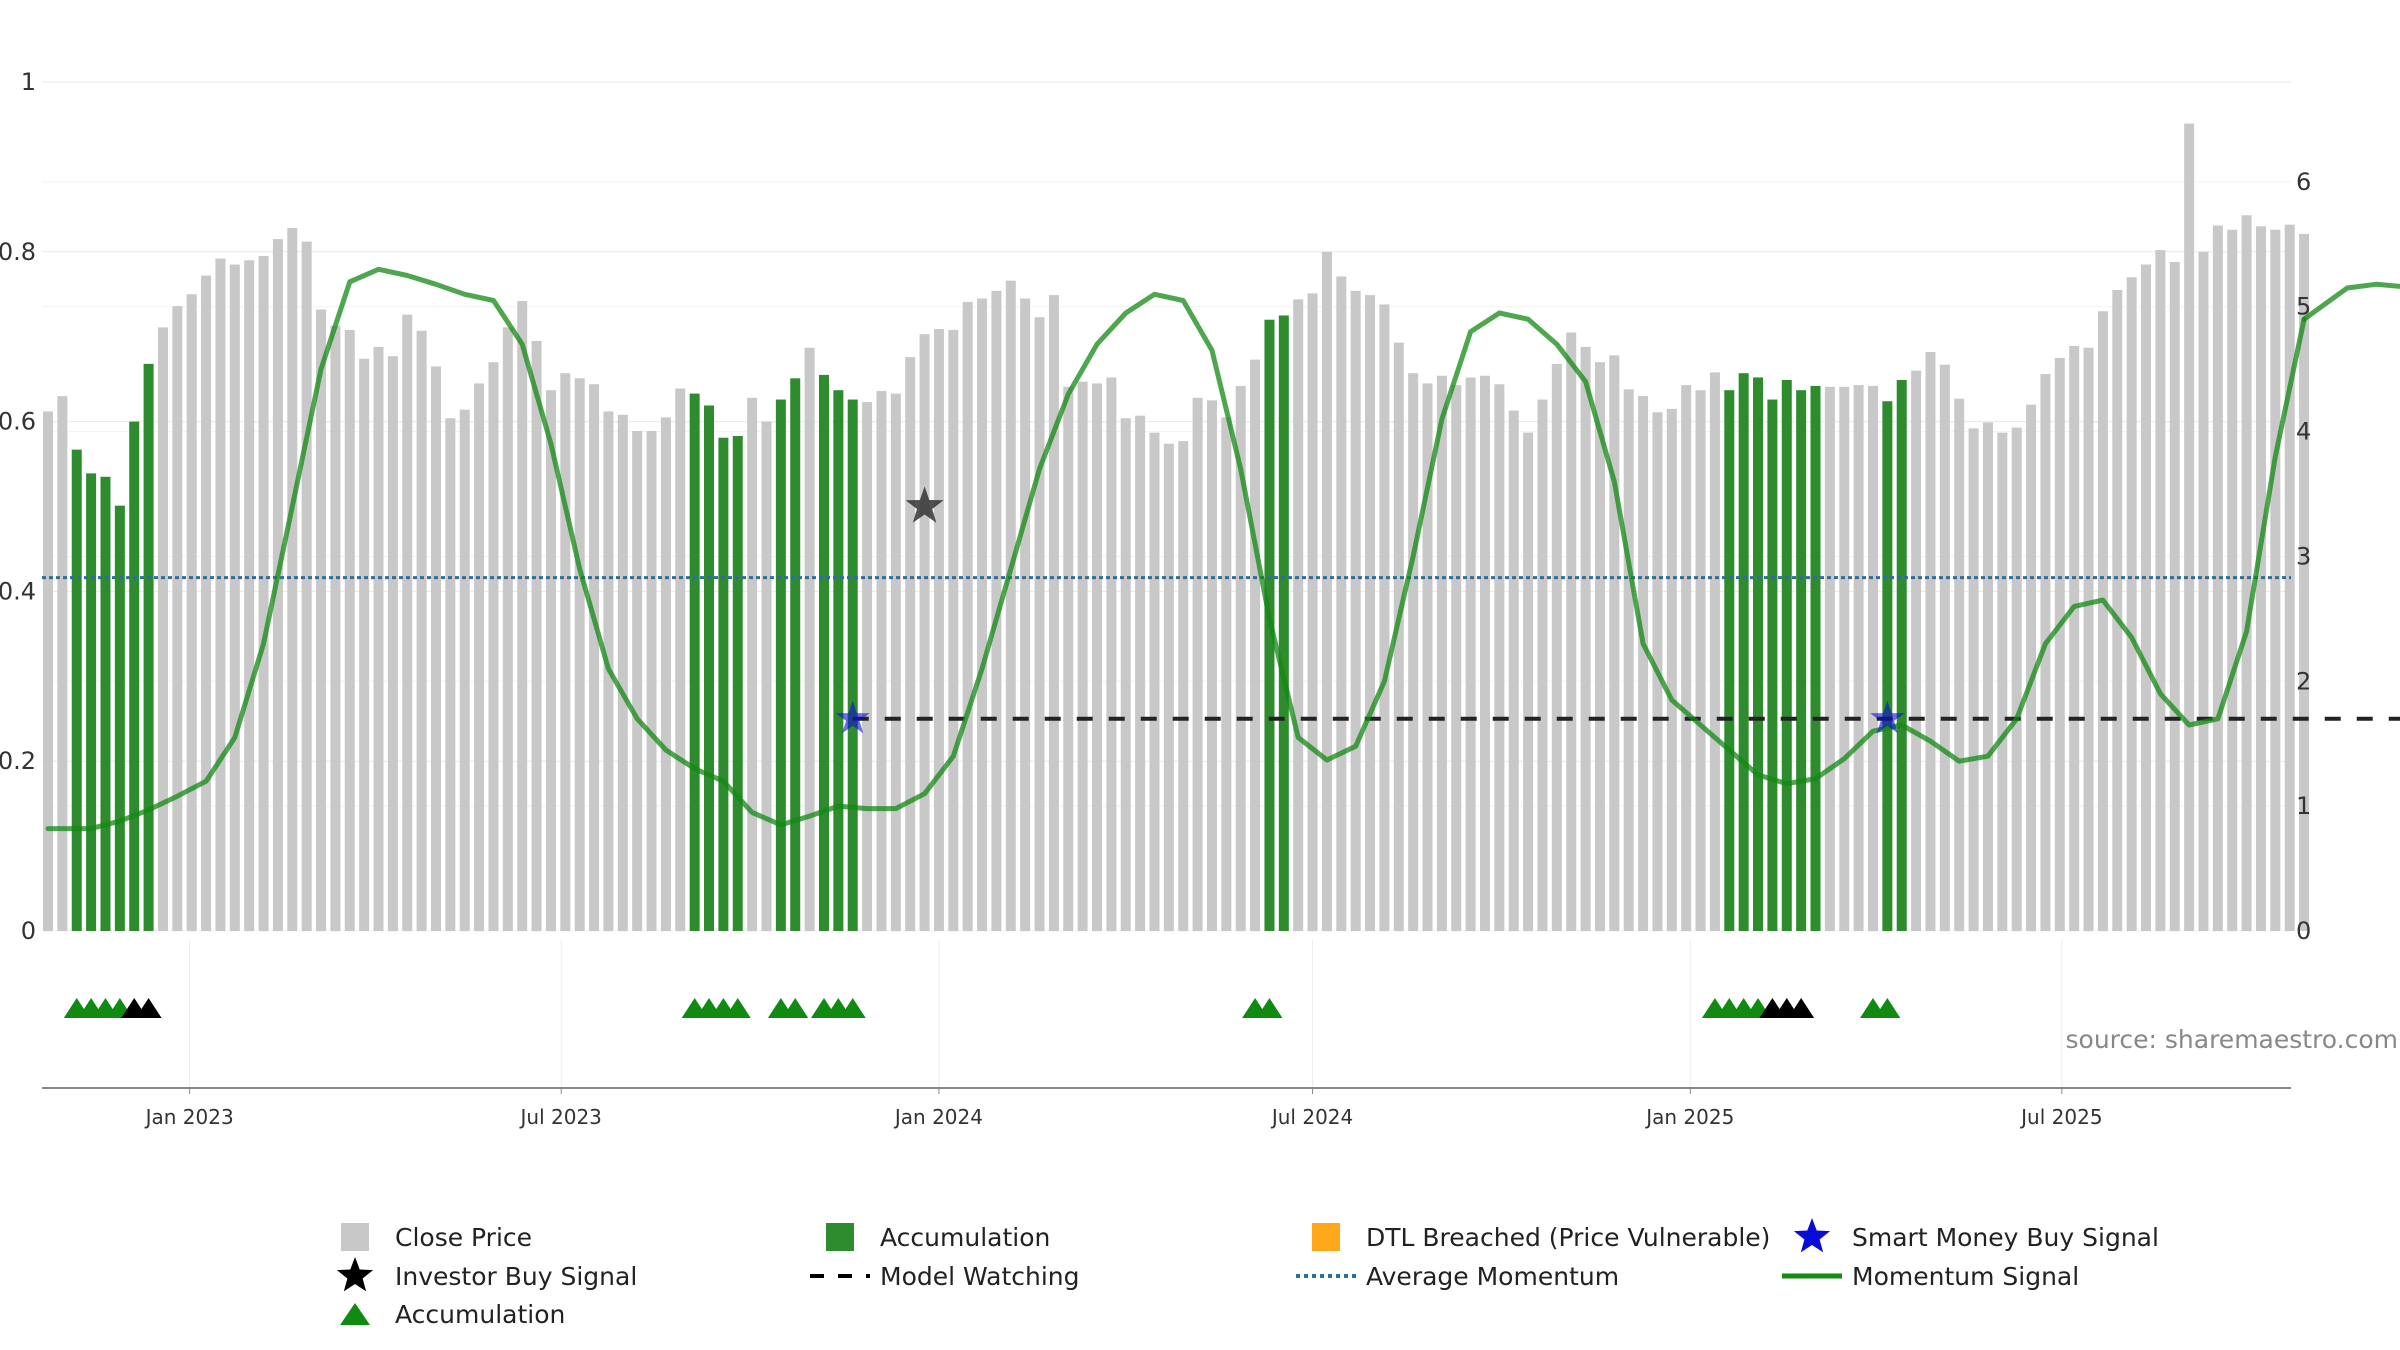  What do you see at coordinates (1689, 1117) in the screenshot?
I see `x-tick-label: Jan 2025` at bounding box center [1689, 1117].